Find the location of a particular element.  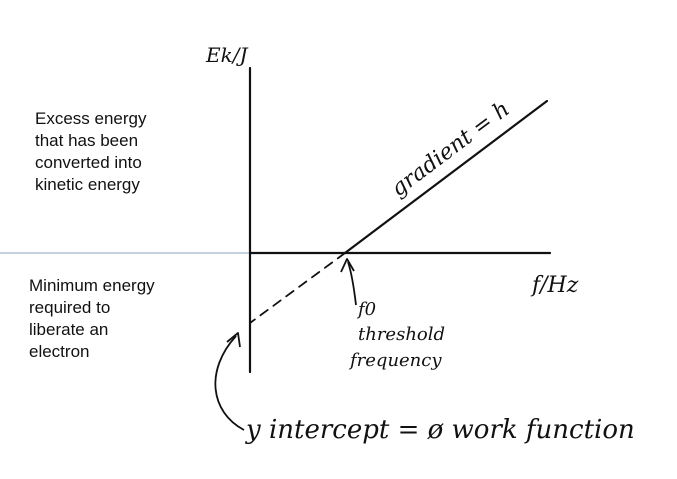

x-axis-label: f/Hz is located at coordinates (554, 285).